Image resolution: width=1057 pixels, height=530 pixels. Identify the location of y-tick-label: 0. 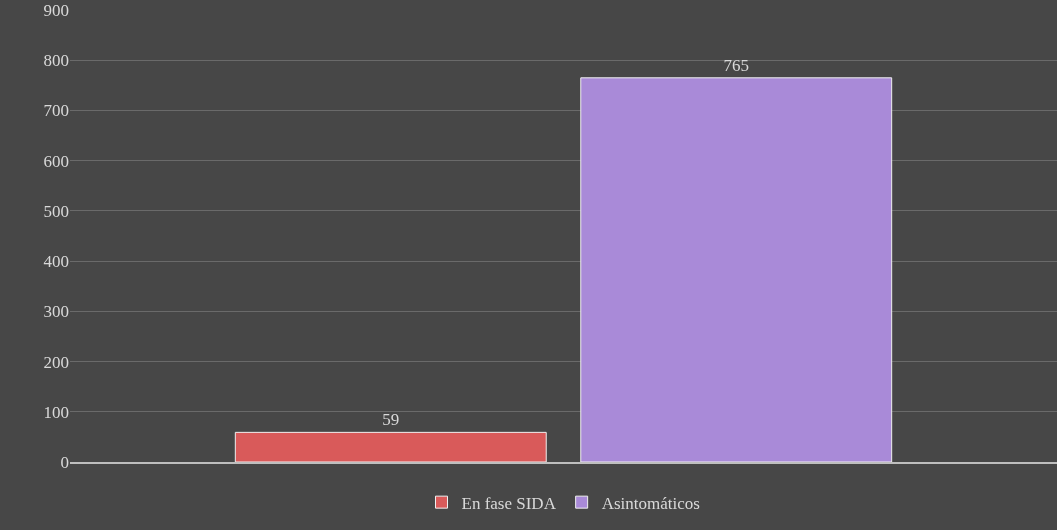
(64, 462).